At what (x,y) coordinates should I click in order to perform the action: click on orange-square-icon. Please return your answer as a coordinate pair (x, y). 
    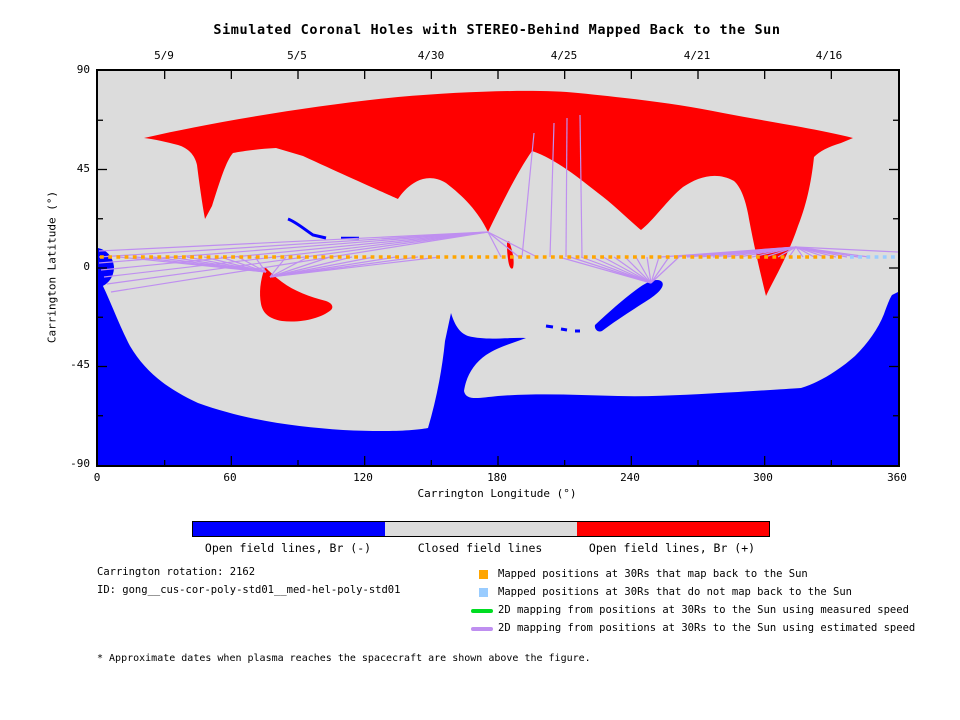
    Looking at the image, I should click on (483, 574).